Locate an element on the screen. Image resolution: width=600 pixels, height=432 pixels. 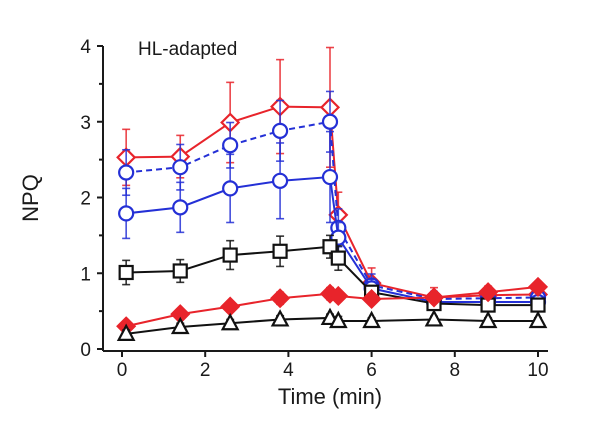
series-red-filled-diamond is located at coordinates (332, 306).